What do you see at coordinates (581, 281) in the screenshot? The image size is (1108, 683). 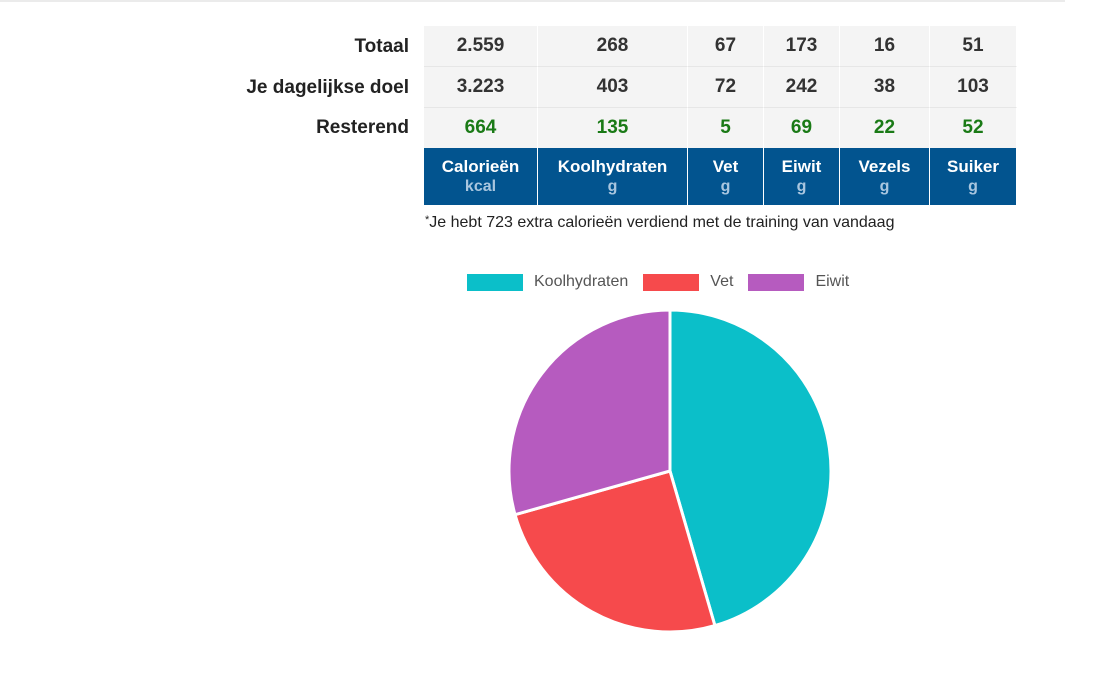 I see `legend-label-koolhydraten: Koolhydraten` at bounding box center [581, 281].